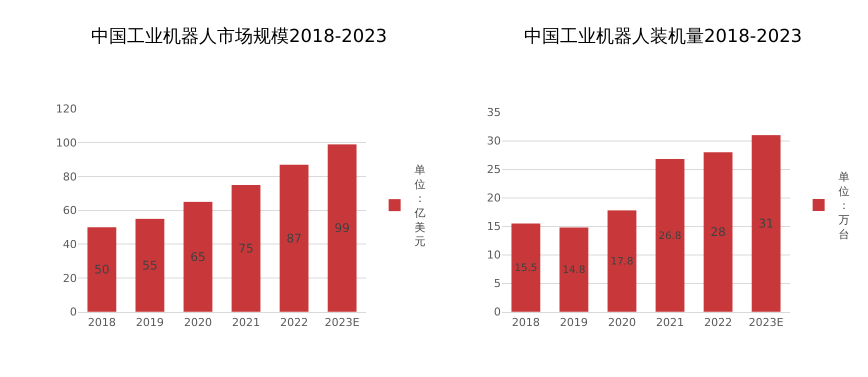  I want to click on y-tick-label: 15, so click(493, 227).